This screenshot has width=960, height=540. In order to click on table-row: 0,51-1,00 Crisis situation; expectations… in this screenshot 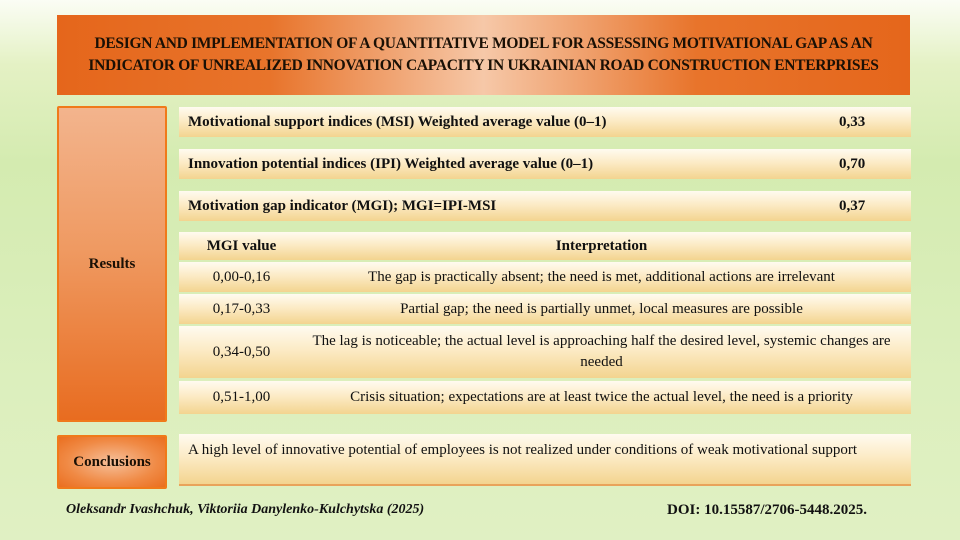, I will do `click(545, 397)`.